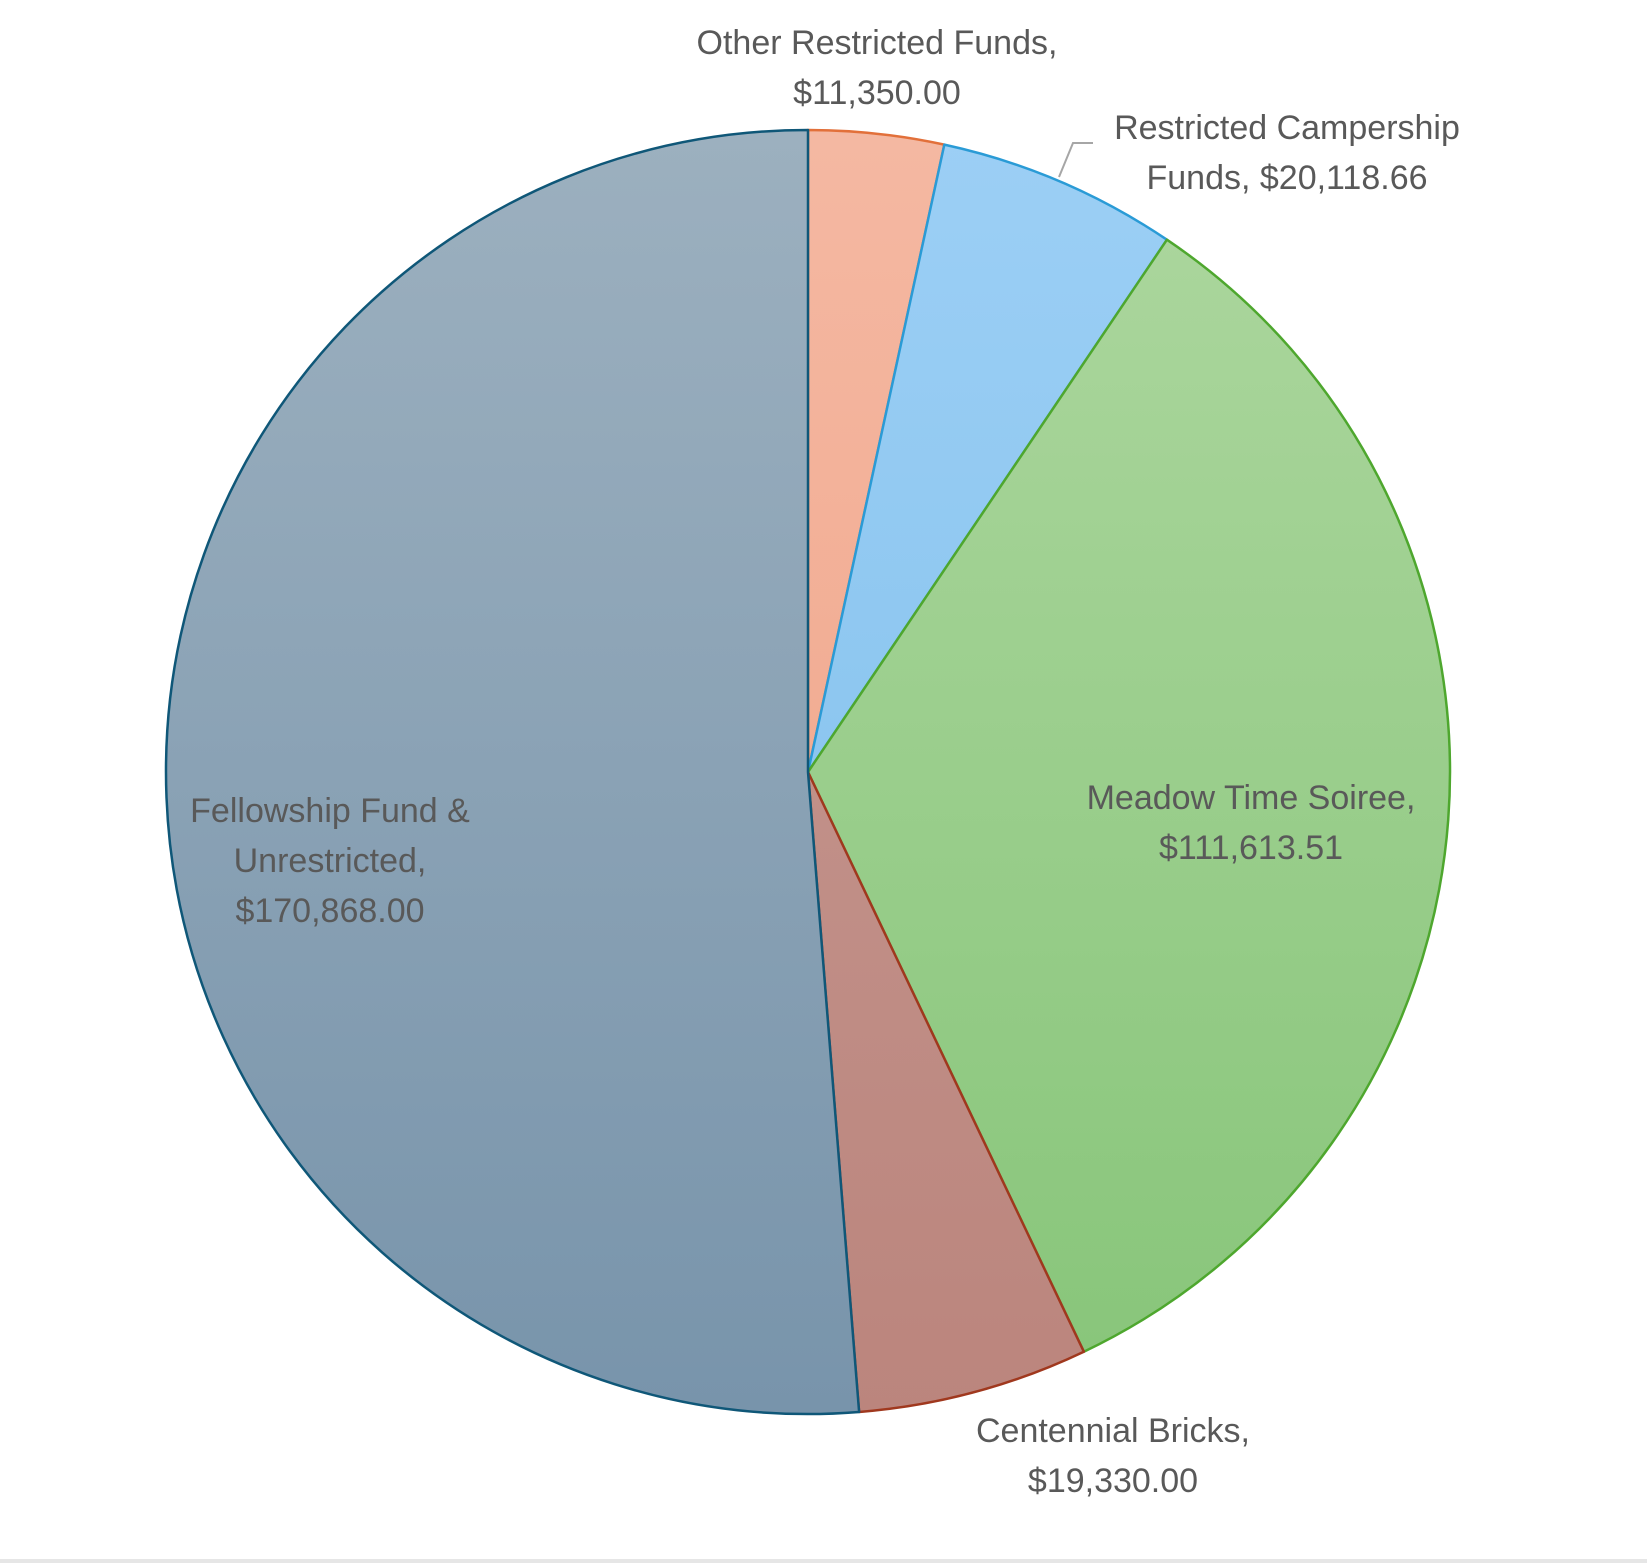 Image resolution: width=1647 pixels, height=1563 pixels. What do you see at coordinates (1251, 823) in the screenshot?
I see `data-label-meadow-time-soiree: Meadow Time Soiree, $111,613.51` at bounding box center [1251, 823].